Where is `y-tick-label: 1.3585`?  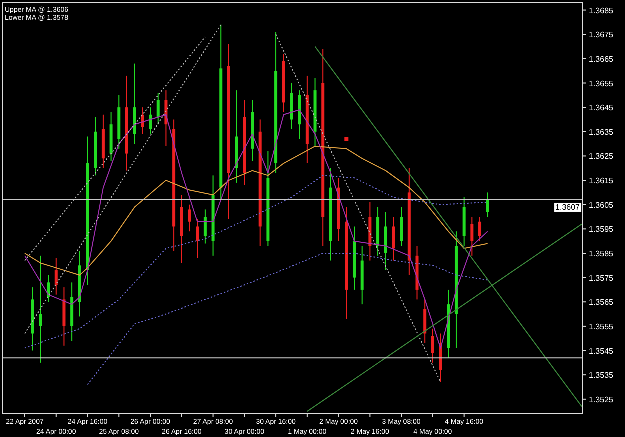 y-tick-label: 1.3585 is located at coordinates (601, 253).